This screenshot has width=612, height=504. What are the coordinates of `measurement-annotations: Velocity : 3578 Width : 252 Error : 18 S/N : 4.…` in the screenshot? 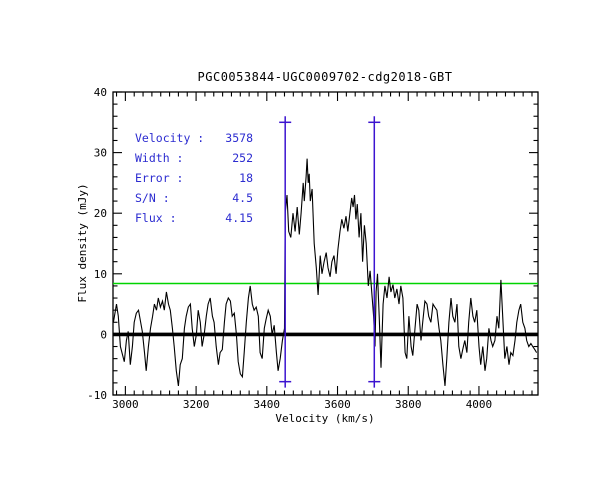 It's located at (194, 178).